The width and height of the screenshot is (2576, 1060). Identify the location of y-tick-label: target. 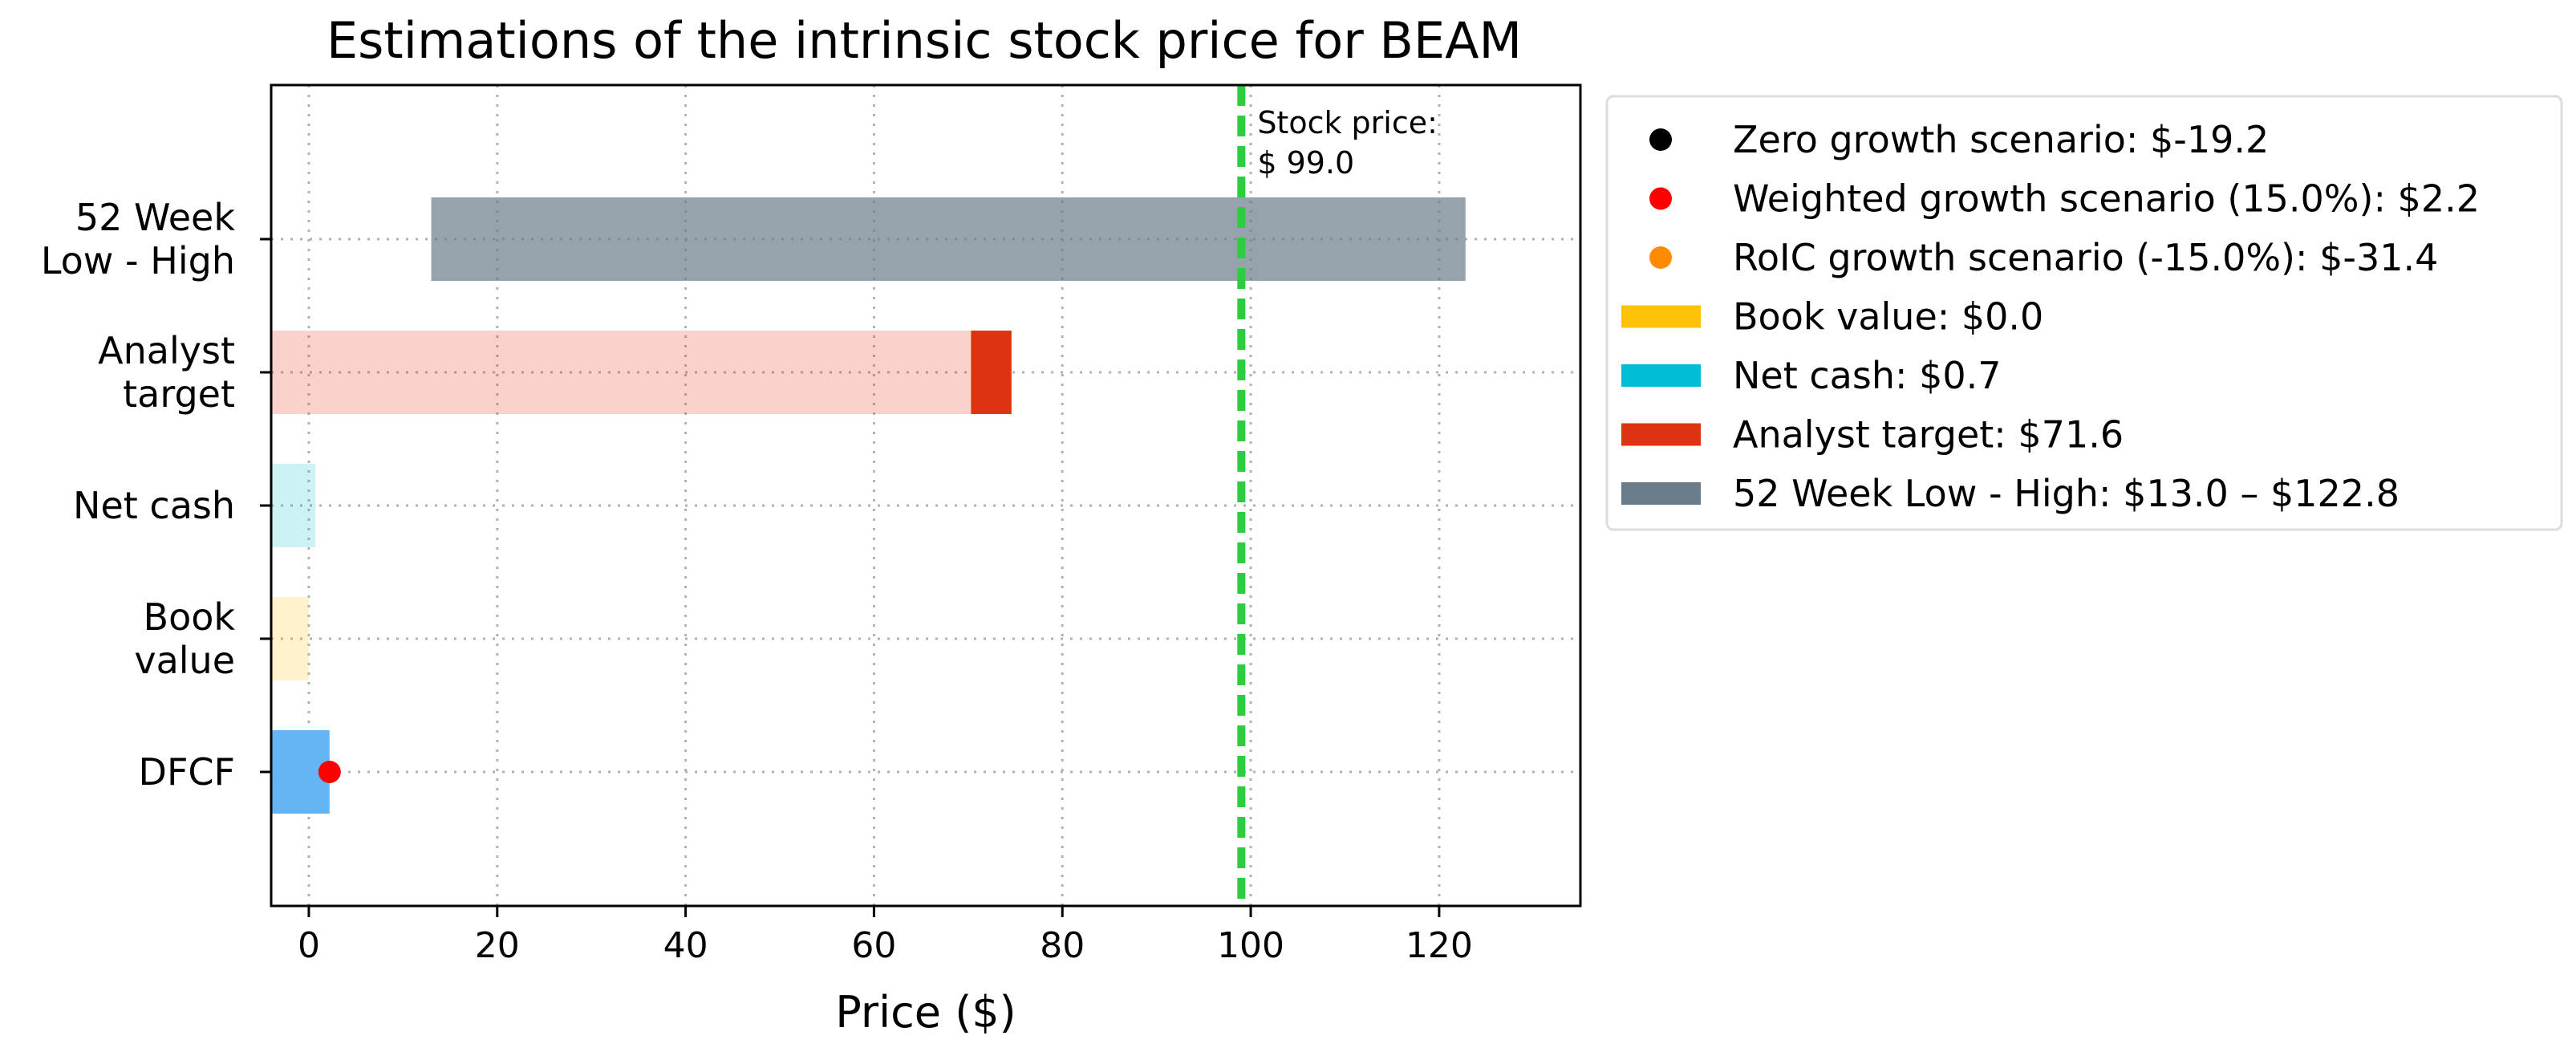
(179, 394).